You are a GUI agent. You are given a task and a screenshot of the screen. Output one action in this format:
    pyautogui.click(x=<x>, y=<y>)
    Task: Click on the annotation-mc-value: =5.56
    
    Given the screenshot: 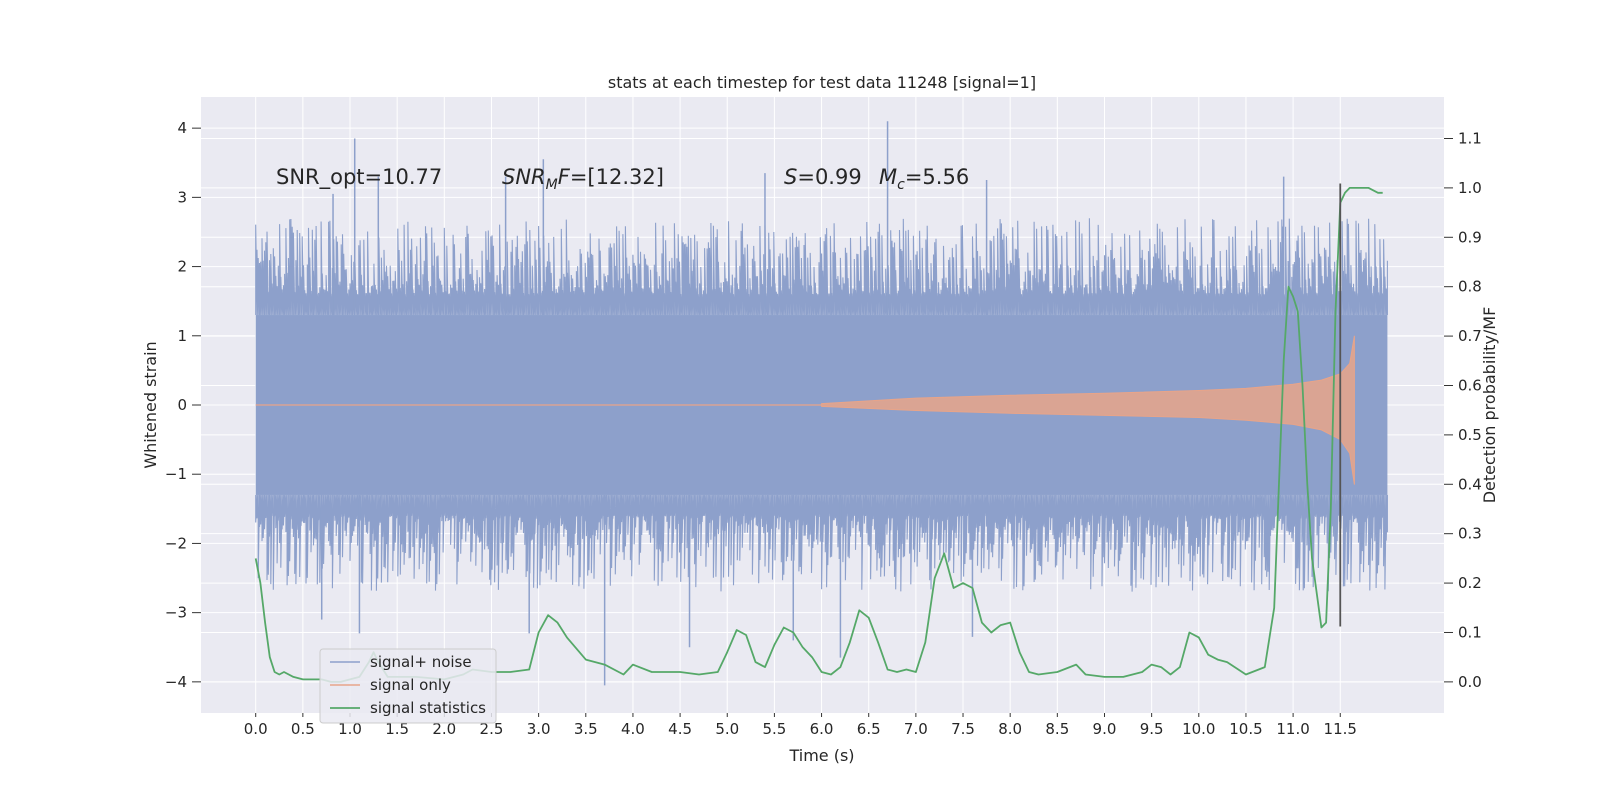 What is the action you would take?
    pyautogui.click(x=937, y=177)
    